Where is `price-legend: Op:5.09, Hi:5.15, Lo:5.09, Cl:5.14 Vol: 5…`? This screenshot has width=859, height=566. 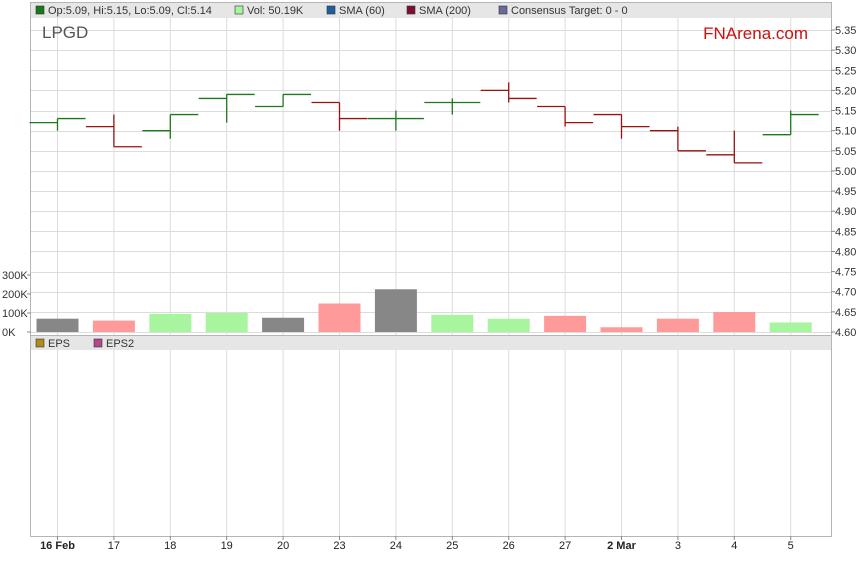
price-legend: Op:5.09, Hi:5.15, Lo:5.09, Cl:5.14 Vol: 5… is located at coordinates (331, 11).